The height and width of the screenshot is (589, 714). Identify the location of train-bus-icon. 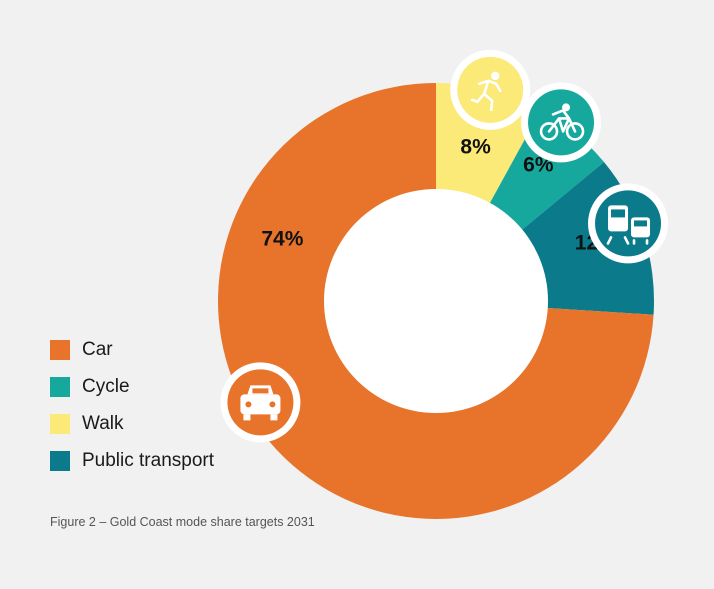
(628, 223).